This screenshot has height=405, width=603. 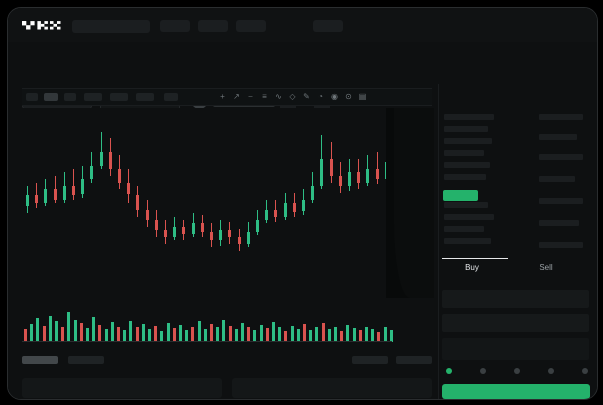 I want to click on magnet-icon: ◔, so click(x=320, y=96).